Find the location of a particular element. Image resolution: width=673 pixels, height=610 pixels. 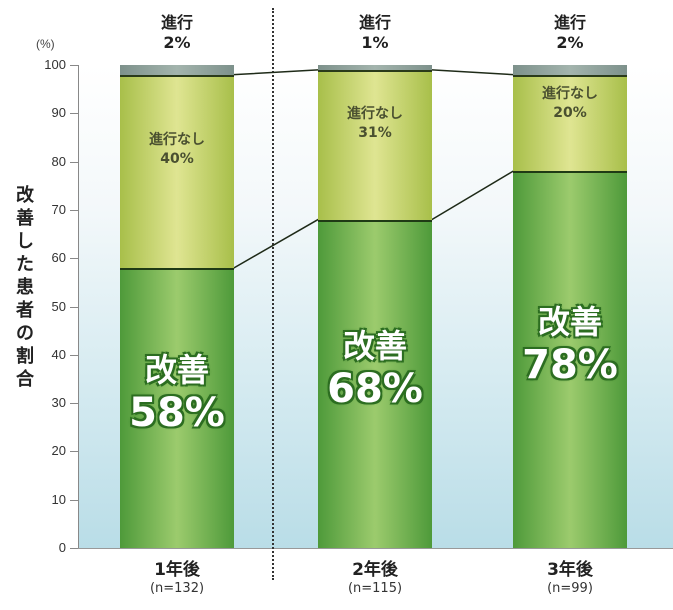

bar-year-2: 進行なし 31% 改善 68% is located at coordinates (375, 306).